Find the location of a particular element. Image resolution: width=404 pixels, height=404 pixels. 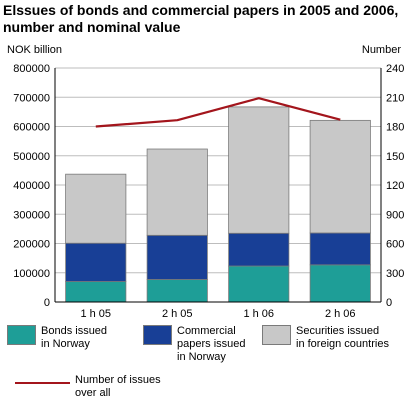

left-axis-unit: NOK billion is located at coordinates (34, 50).